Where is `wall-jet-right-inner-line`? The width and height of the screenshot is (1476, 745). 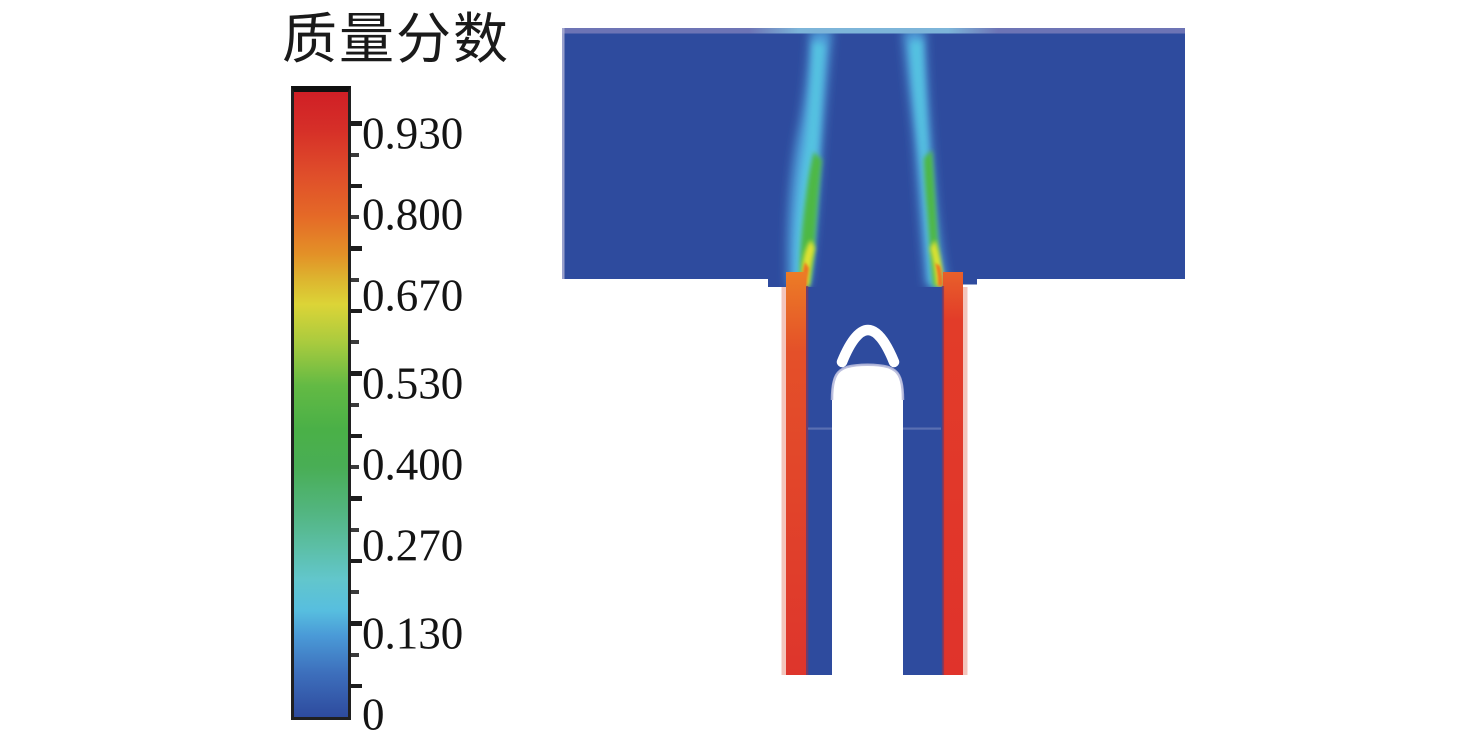
wall-jet-right-inner-line is located at coordinates (943, 480).